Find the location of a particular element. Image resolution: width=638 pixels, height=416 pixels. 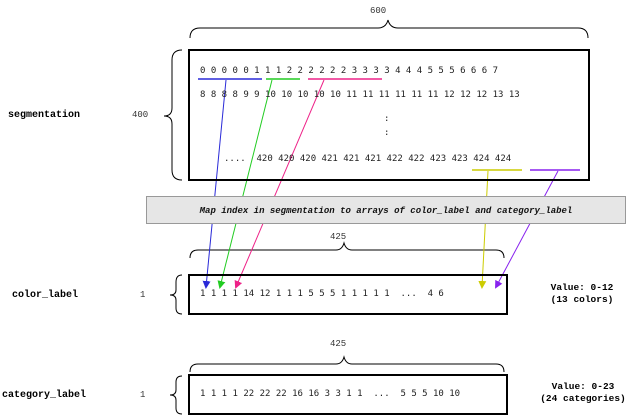

category-label-note: Value: 0-23 (24 categories) is located at coordinates (583, 393).